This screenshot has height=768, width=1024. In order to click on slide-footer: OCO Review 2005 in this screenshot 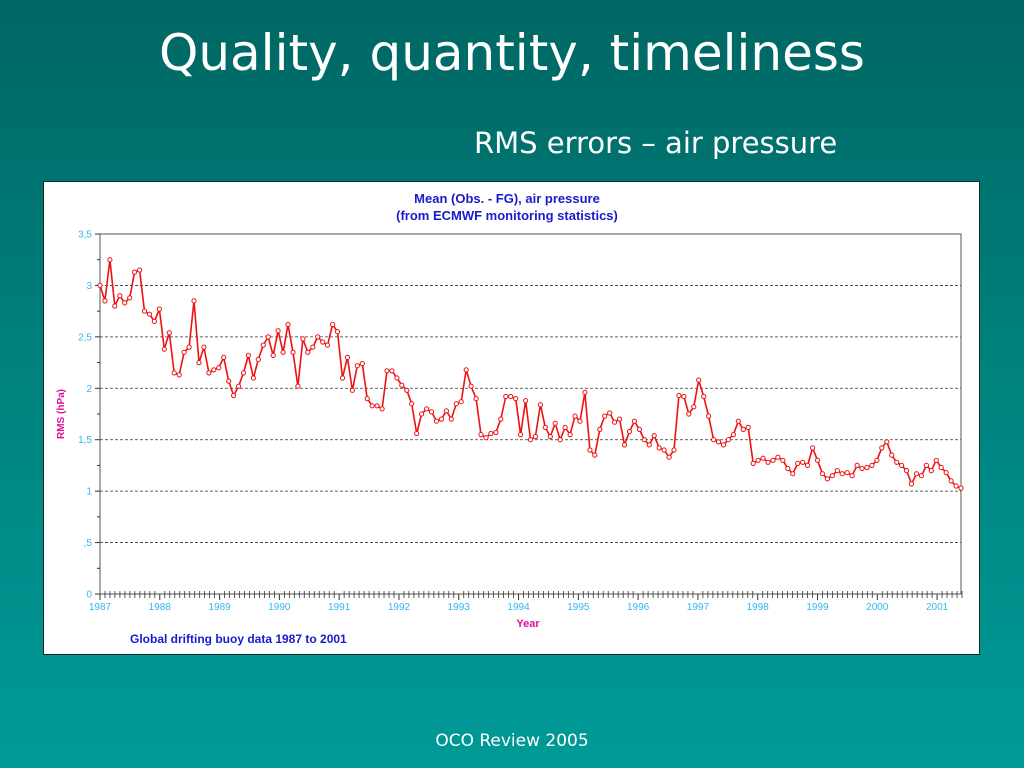, I will do `click(512, 741)`.